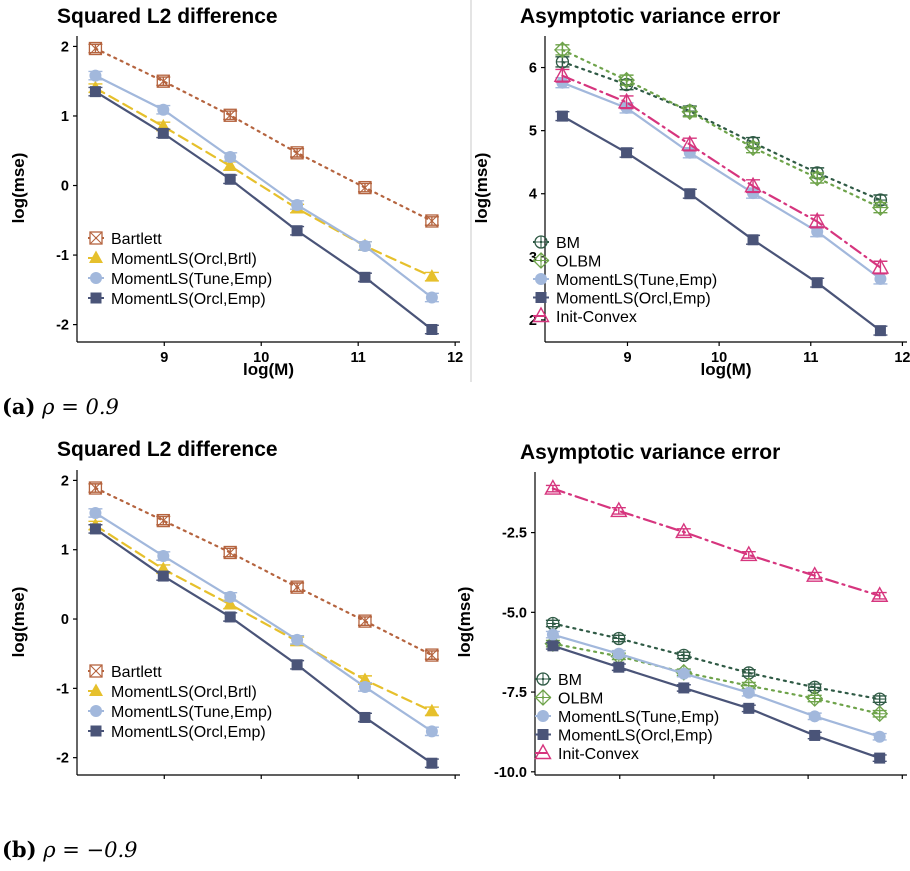 This screenshot has width=910, height=871. What do you see at coordinates (167, 16) in the screenshot?
I see `chart-title: Squared L2 difference` at bounding box center [167, 16].